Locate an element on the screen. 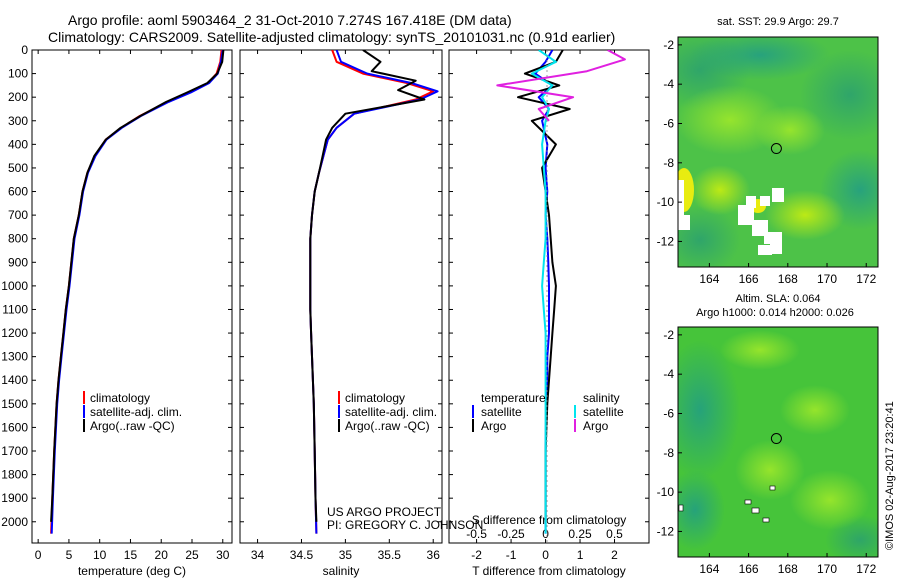 The width and height of the screenshot is (900, 580). y-tick-label: 600 is located at coordinates (18, 192).